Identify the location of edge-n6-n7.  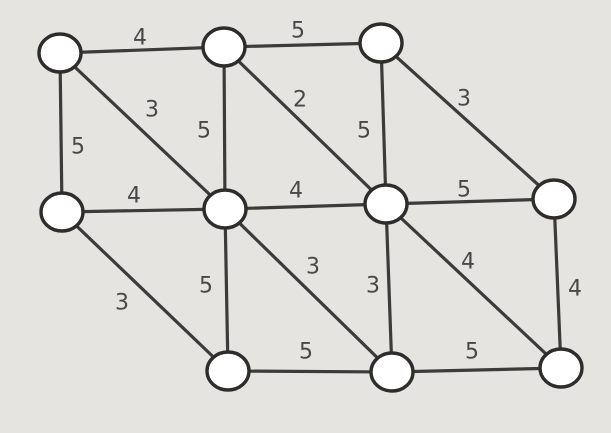
(470, 201).